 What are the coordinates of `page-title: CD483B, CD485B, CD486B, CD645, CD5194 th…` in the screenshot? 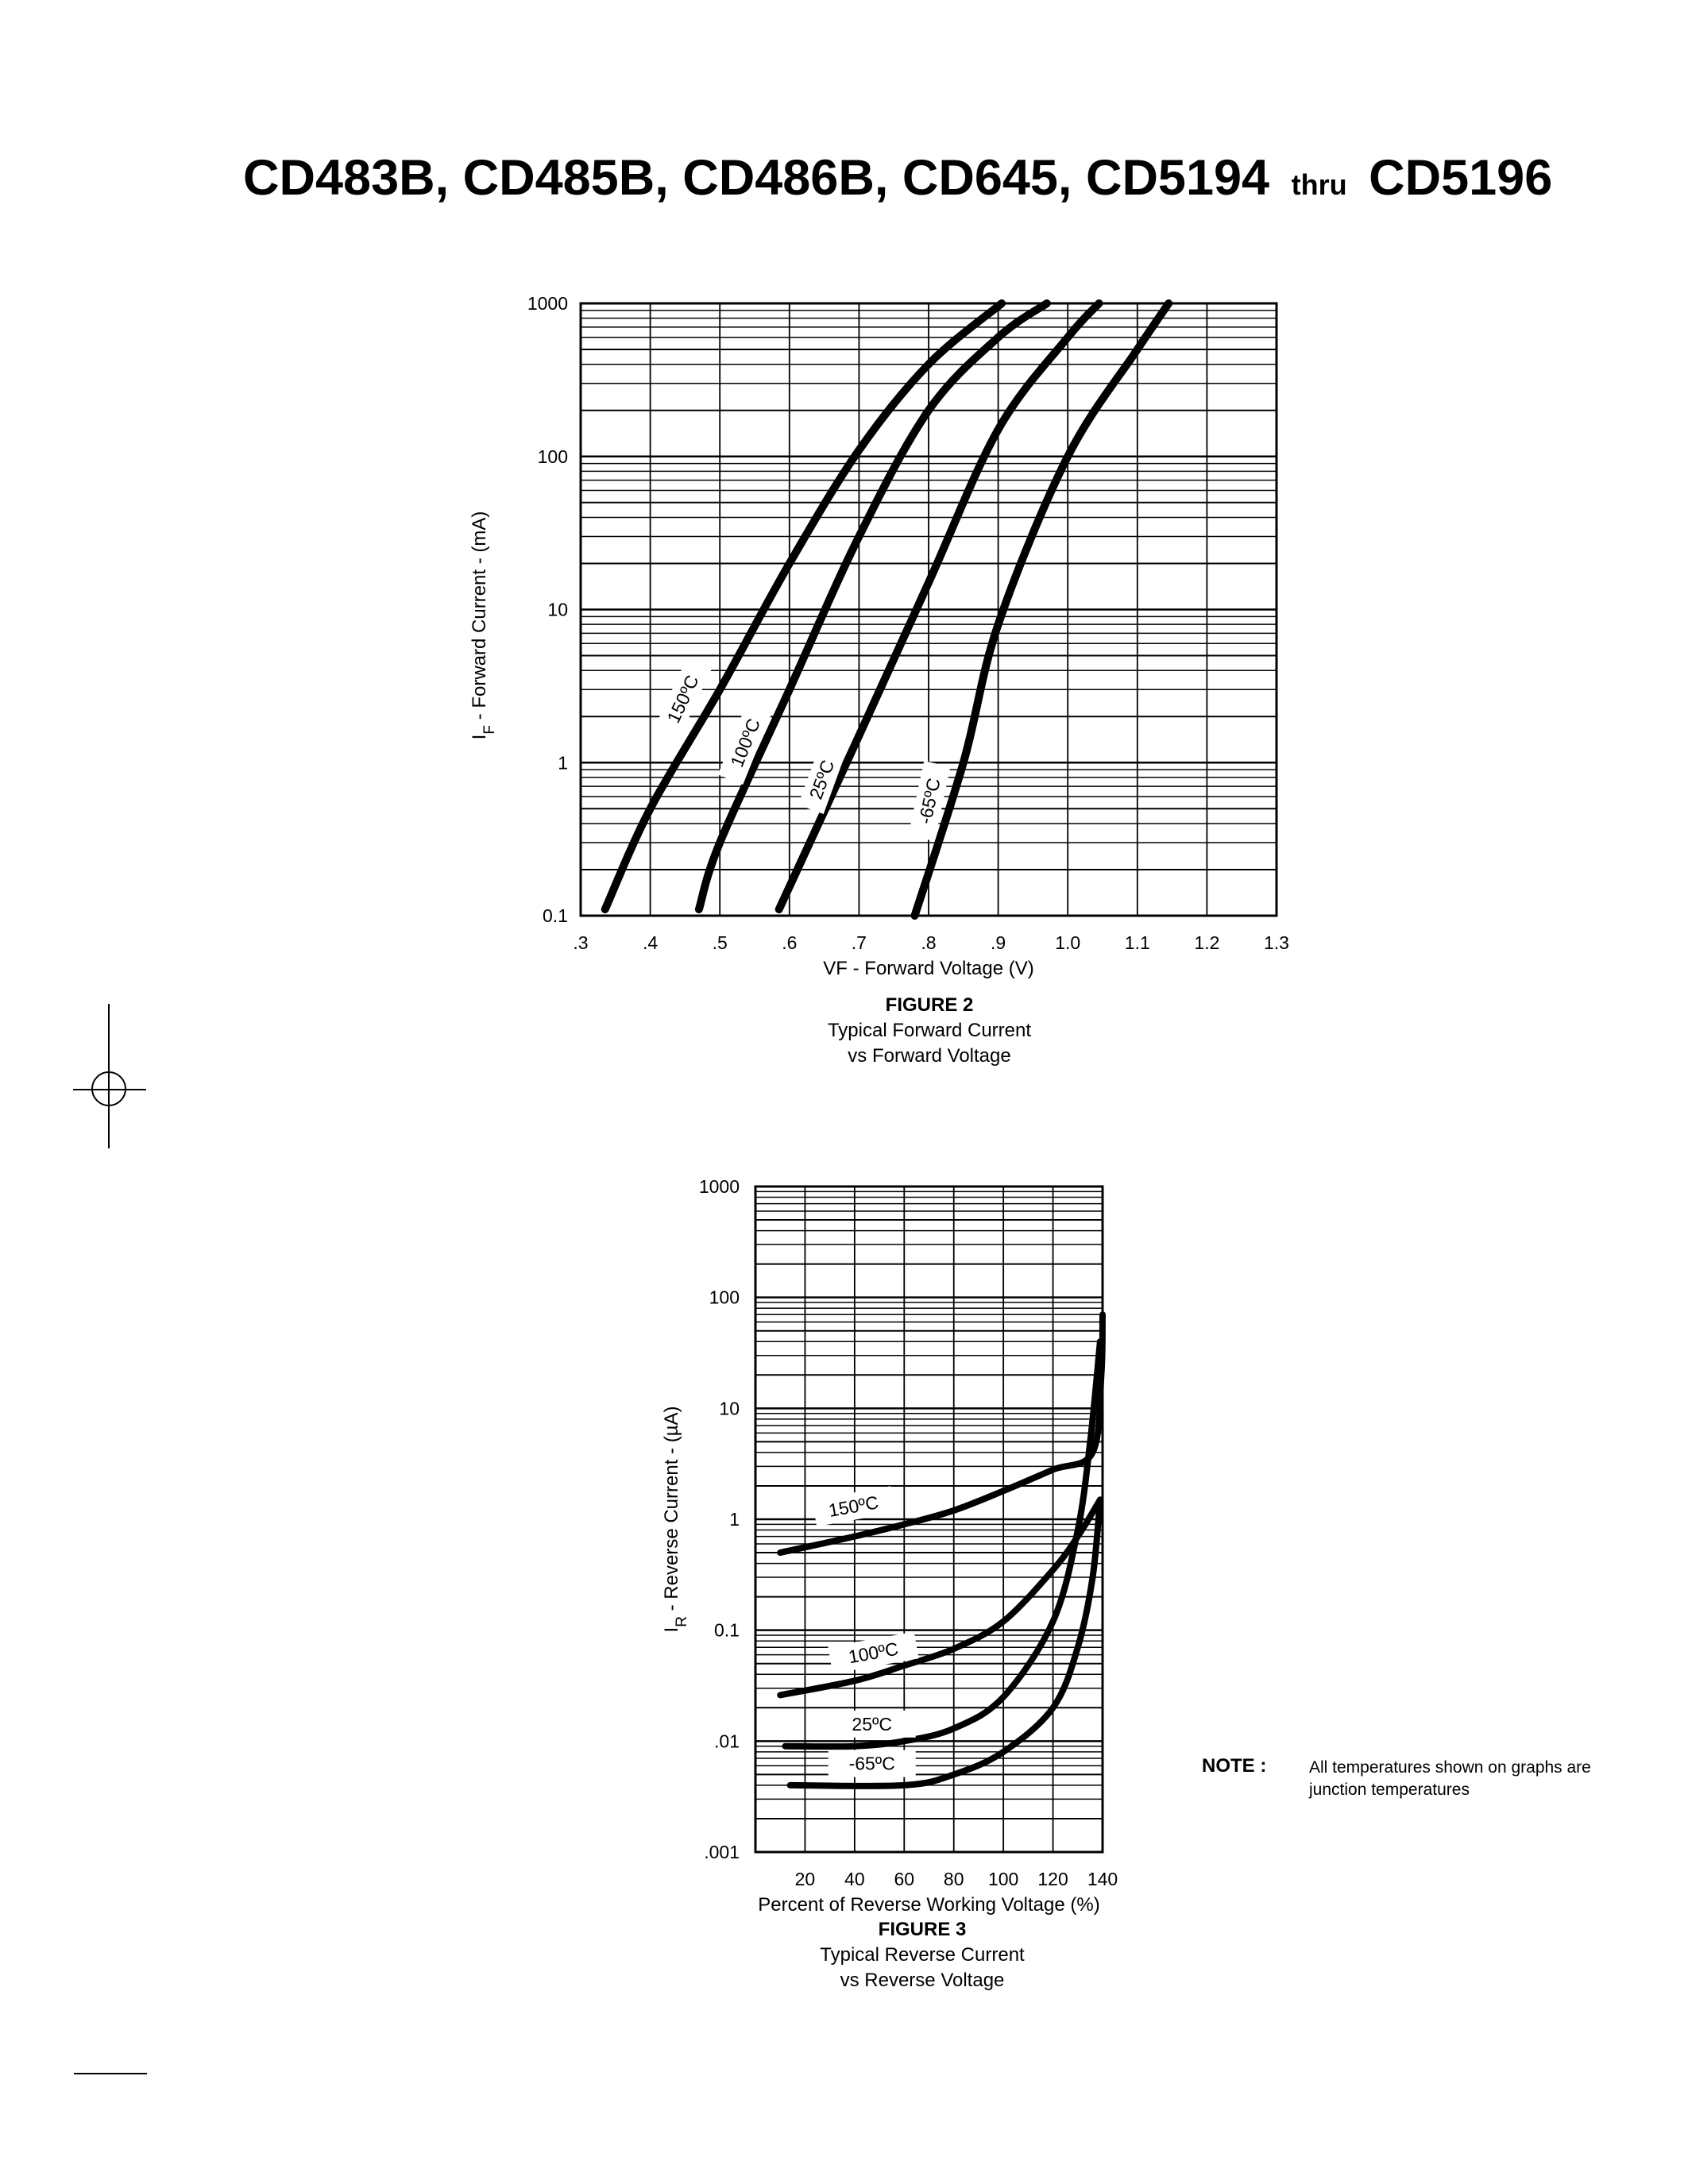 It's located at (897, 177).